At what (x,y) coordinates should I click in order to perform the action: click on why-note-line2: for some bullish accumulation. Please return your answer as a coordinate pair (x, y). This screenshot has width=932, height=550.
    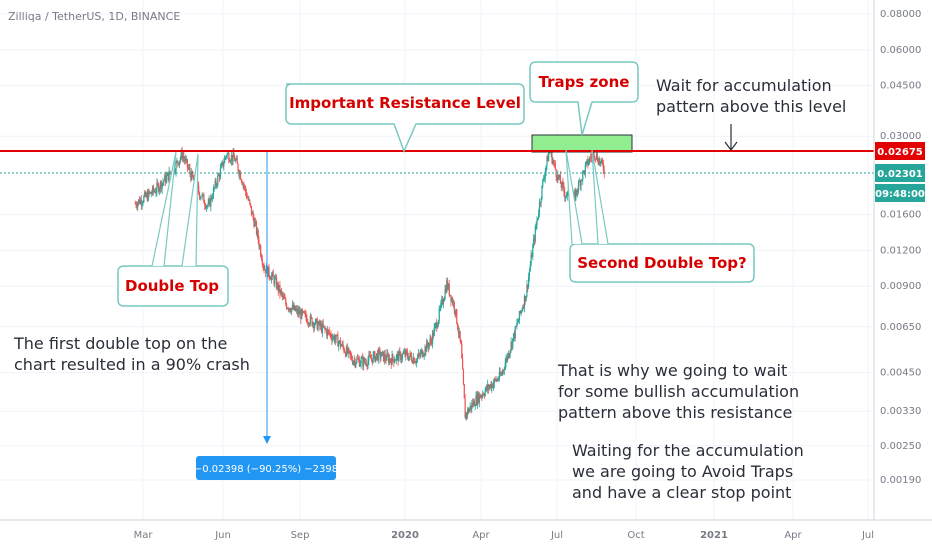
    Looking at the image, I should click on (678, 391).